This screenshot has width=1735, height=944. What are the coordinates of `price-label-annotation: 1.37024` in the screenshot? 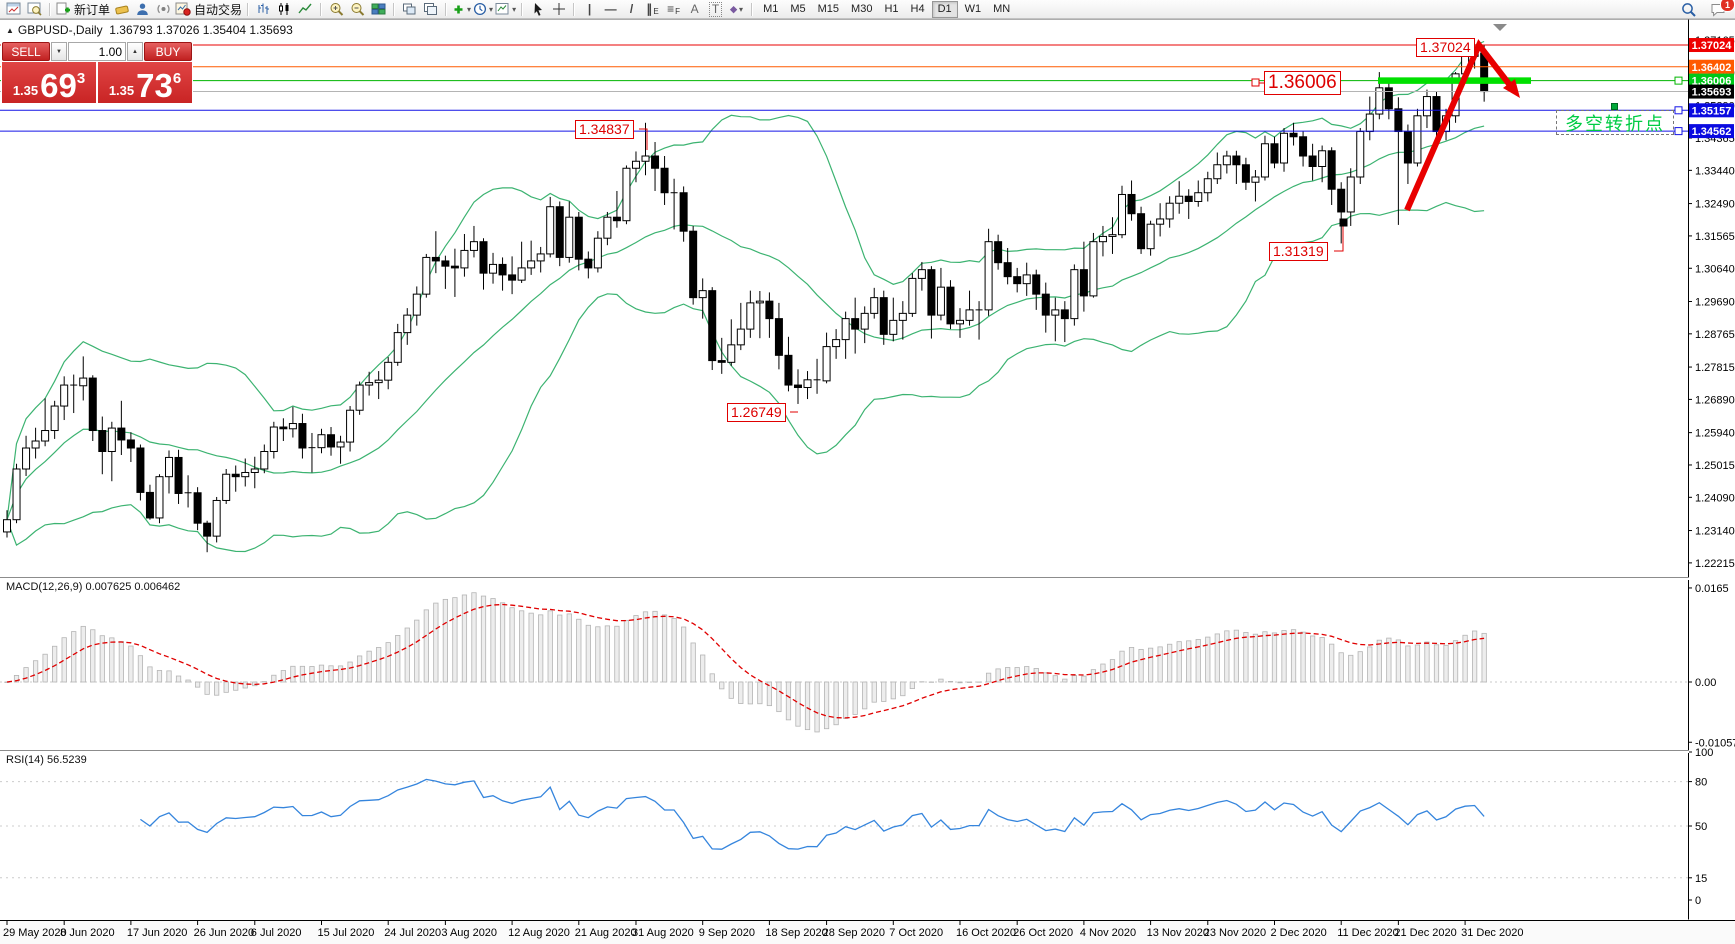 It's located at (1445, 47).